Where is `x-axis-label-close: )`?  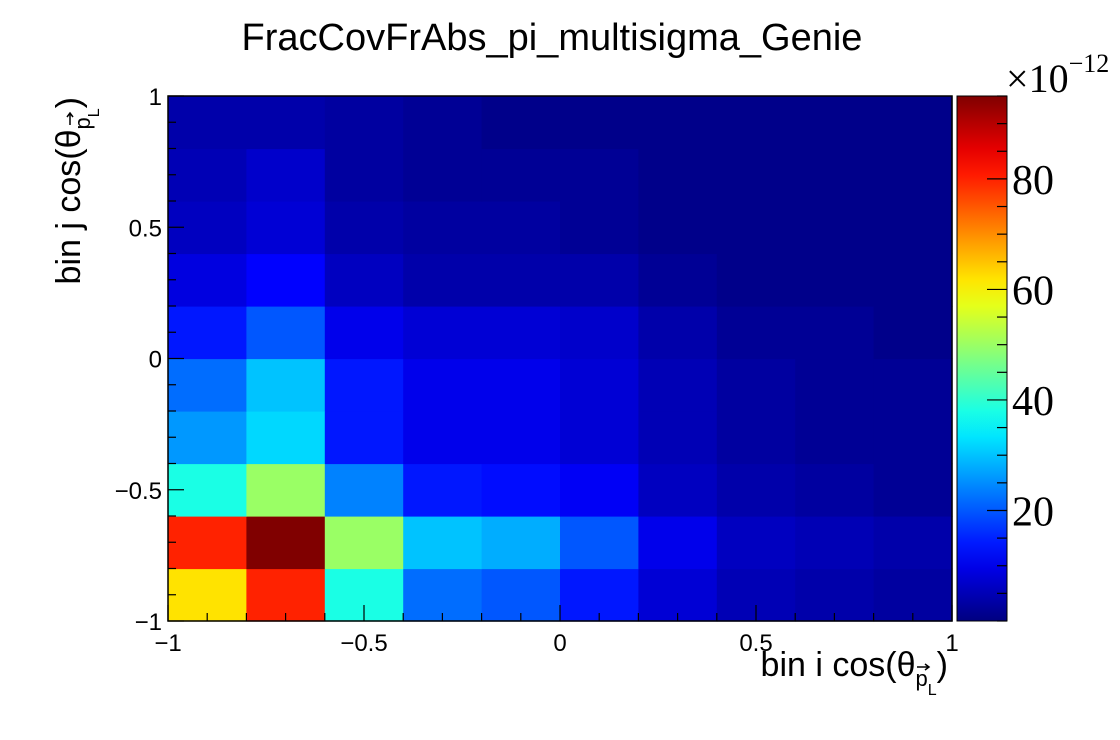
x-axis-label-close: ) is located at coordinates (942, 665).